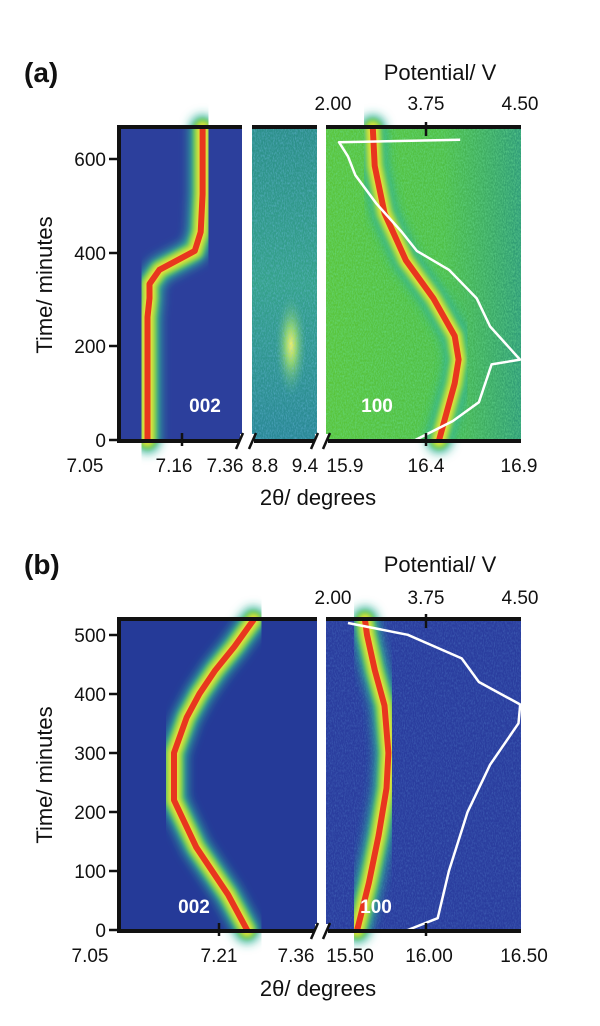 This screenshot has height=1026, width=600. What do you see at coordinates (41, 72) in the screenshot?
I see `panel-label: (a)` at bounding box center [41, 72].